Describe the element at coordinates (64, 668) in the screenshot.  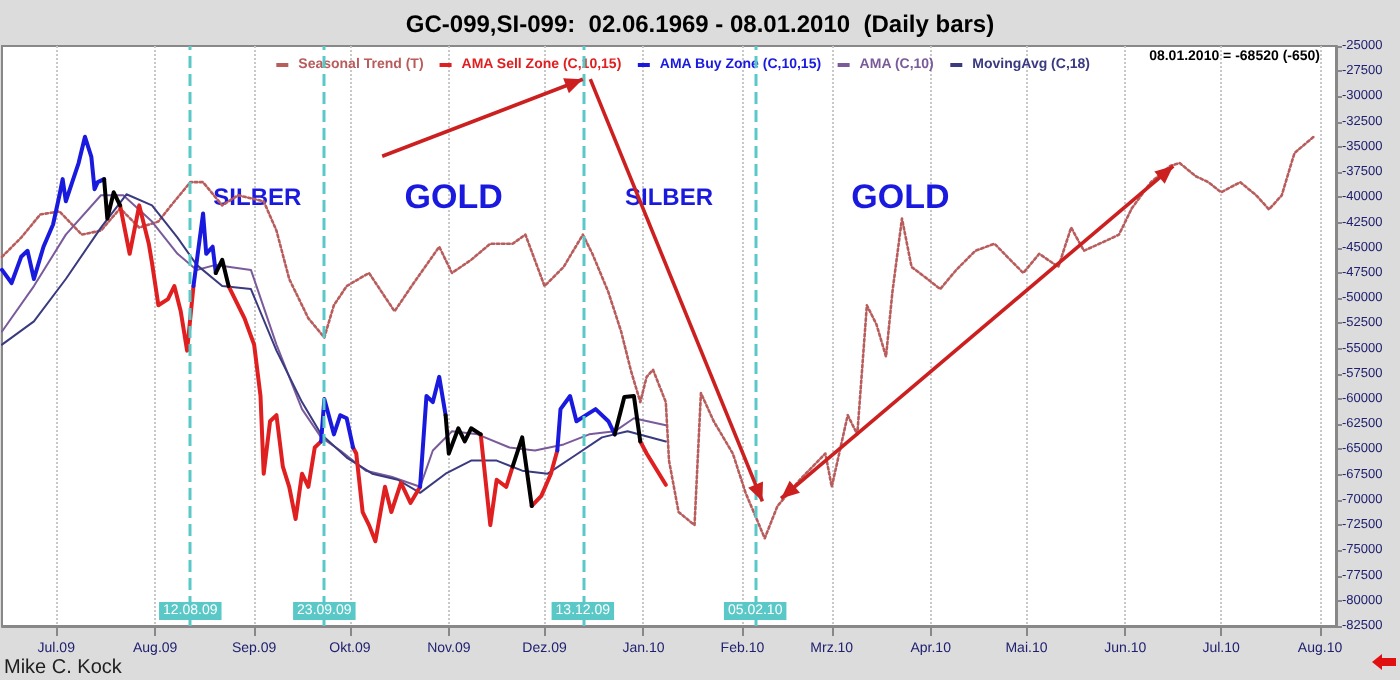
I see `text: Mike C. Kock` at that location.